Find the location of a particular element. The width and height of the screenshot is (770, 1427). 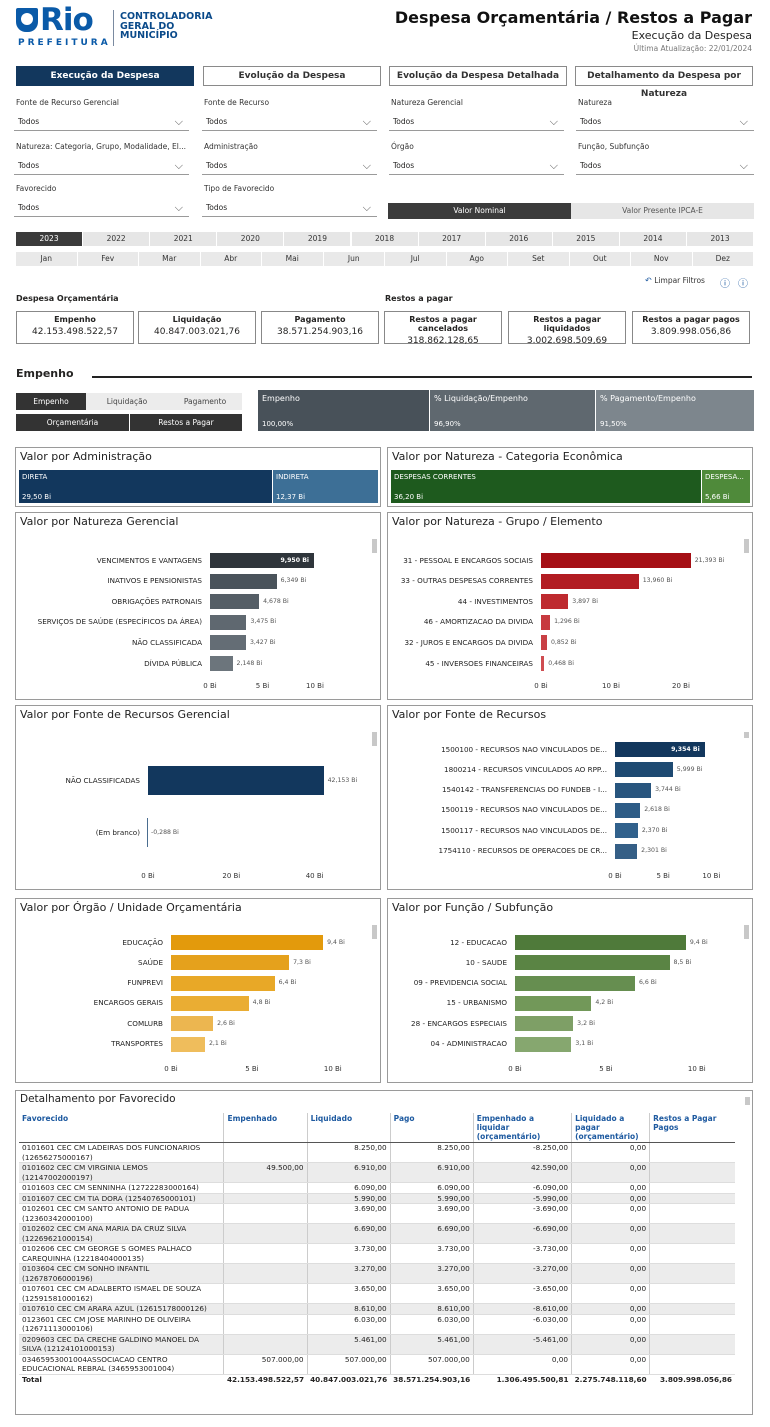

month-slicer-item: Out is located at coordinates (599, 259).